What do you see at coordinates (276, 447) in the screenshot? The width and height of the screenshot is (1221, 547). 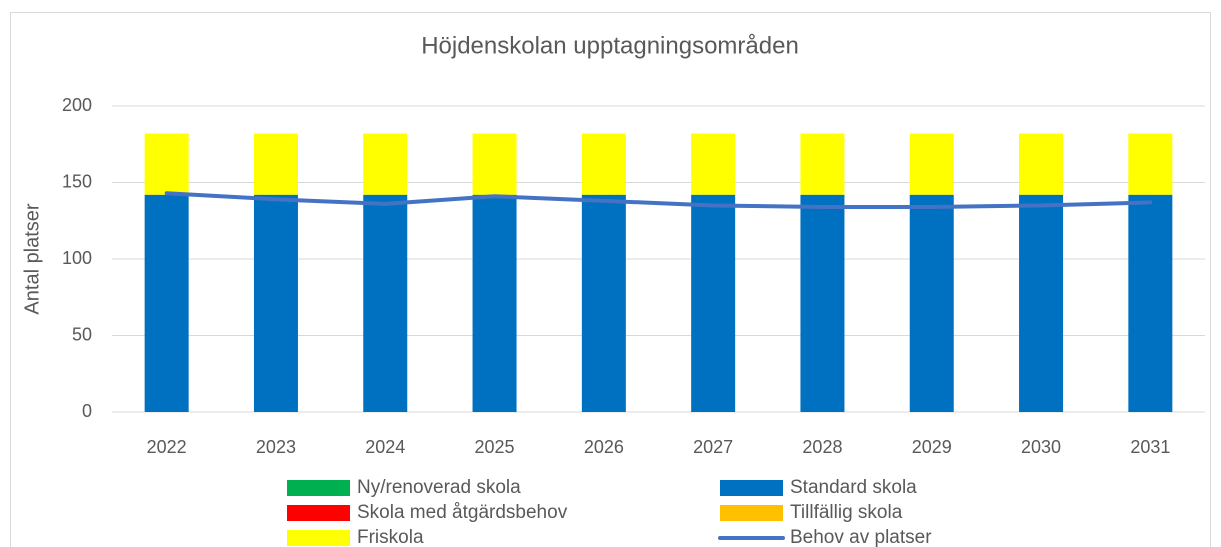 I see `x-tick-label: 2023` at bounding box center [276, 447].